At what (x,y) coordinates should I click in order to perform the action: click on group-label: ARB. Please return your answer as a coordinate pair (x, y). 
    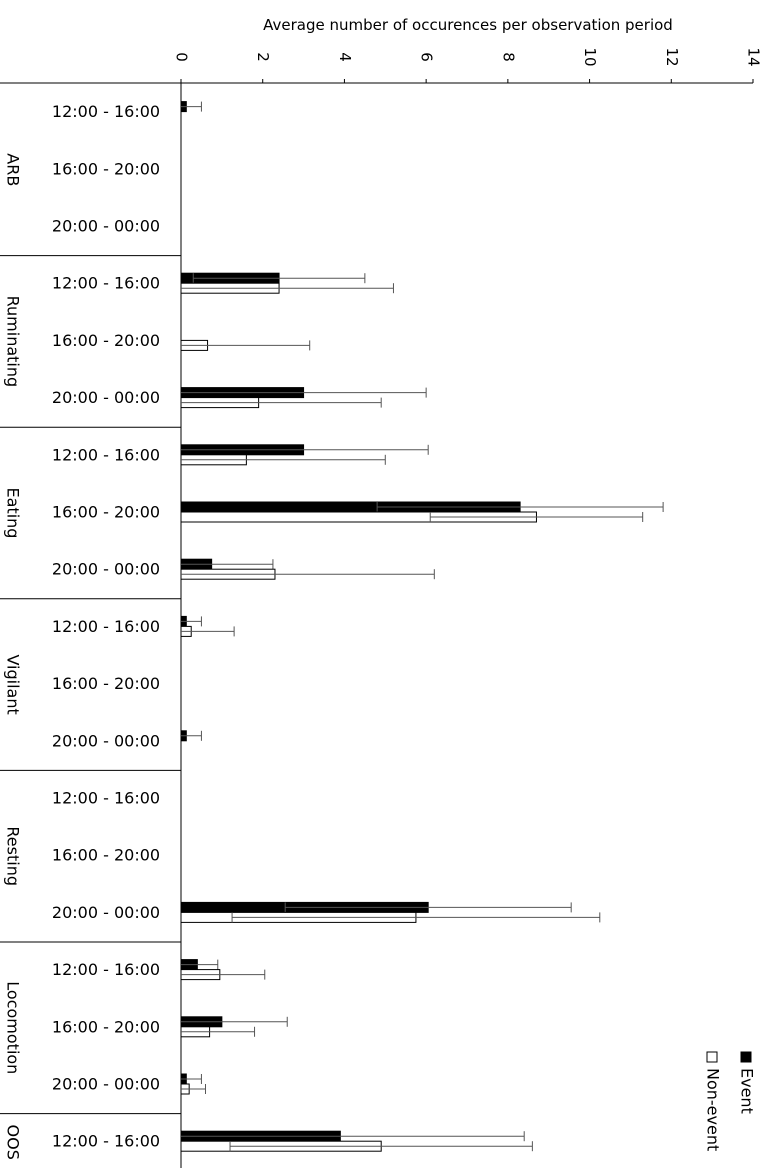
    Looking at the image, I should click on (13, 169).